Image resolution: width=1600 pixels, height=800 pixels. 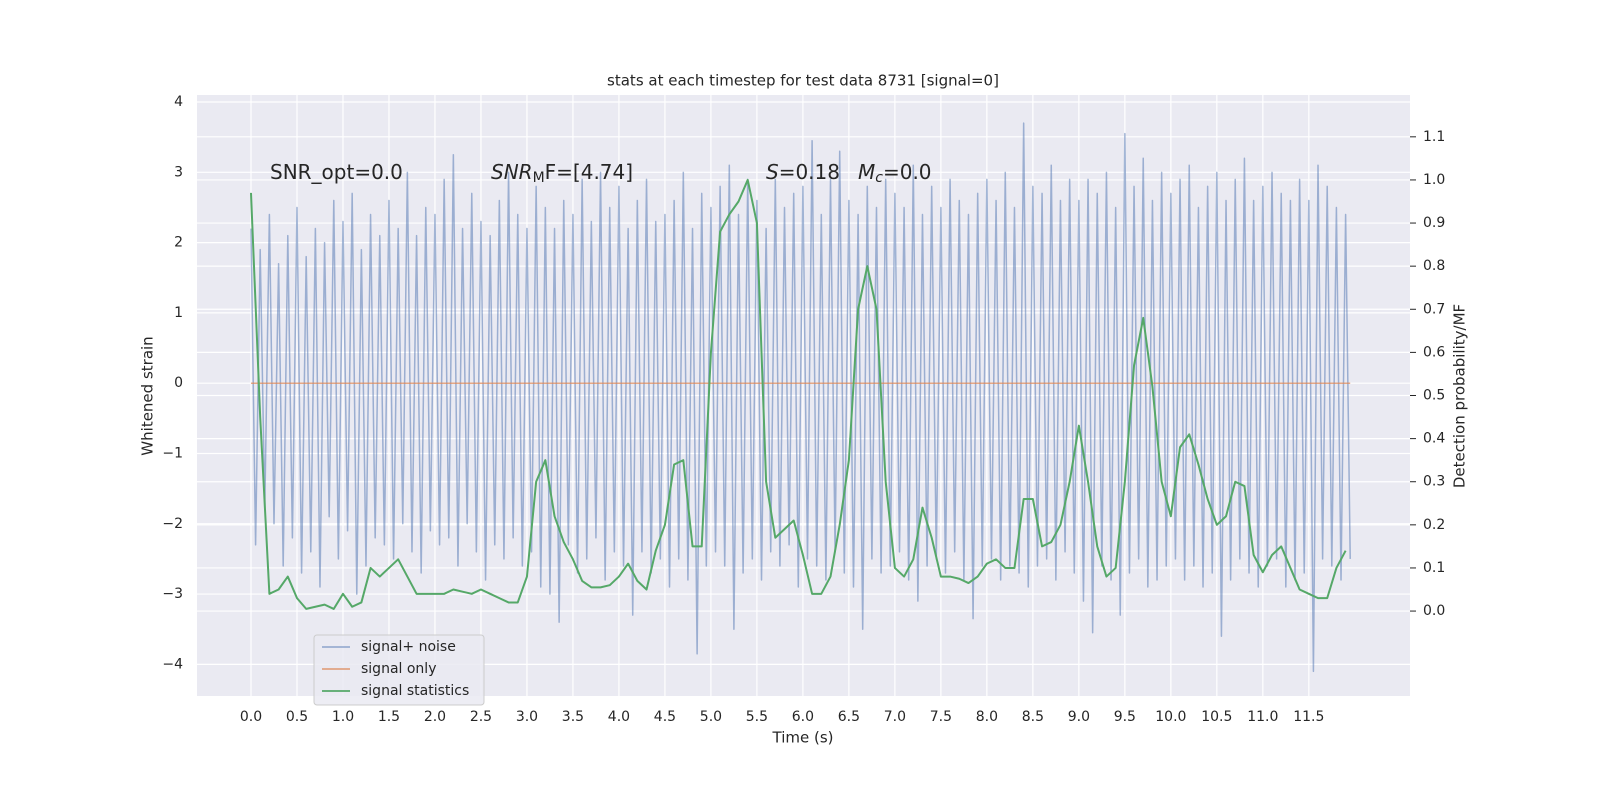 What do you see at coordinates (172, 664) in the screenshot?
I see `y-tick-label: −4` at bounding box center [172, 664].